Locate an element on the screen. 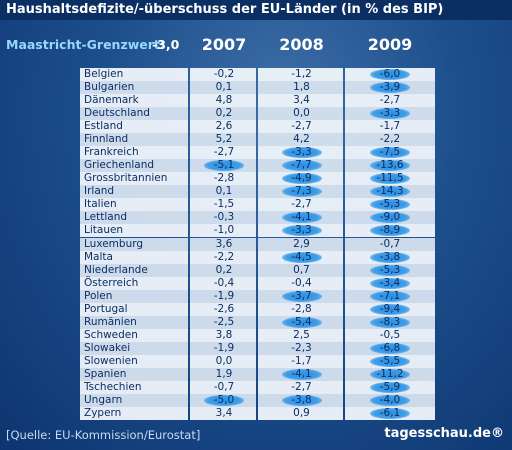 This screenshot has width=512, height=450. value-cell: -7,3 is located at coordinates (301, 191).